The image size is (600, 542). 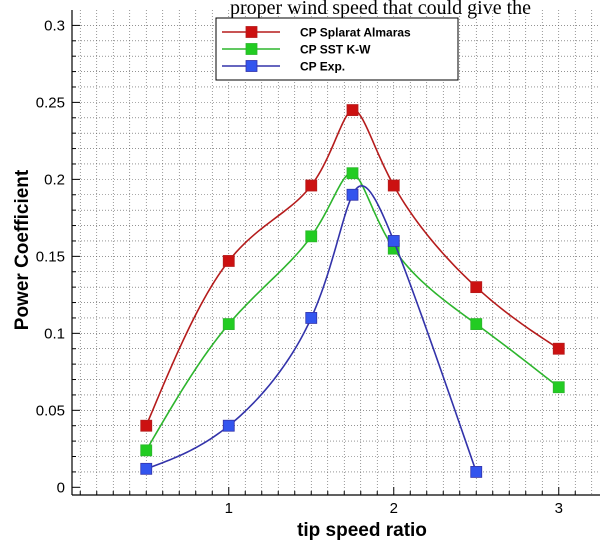 I want to click on cropped-caption-text: proper wind speed that could give the, so click(x=380, y=9).